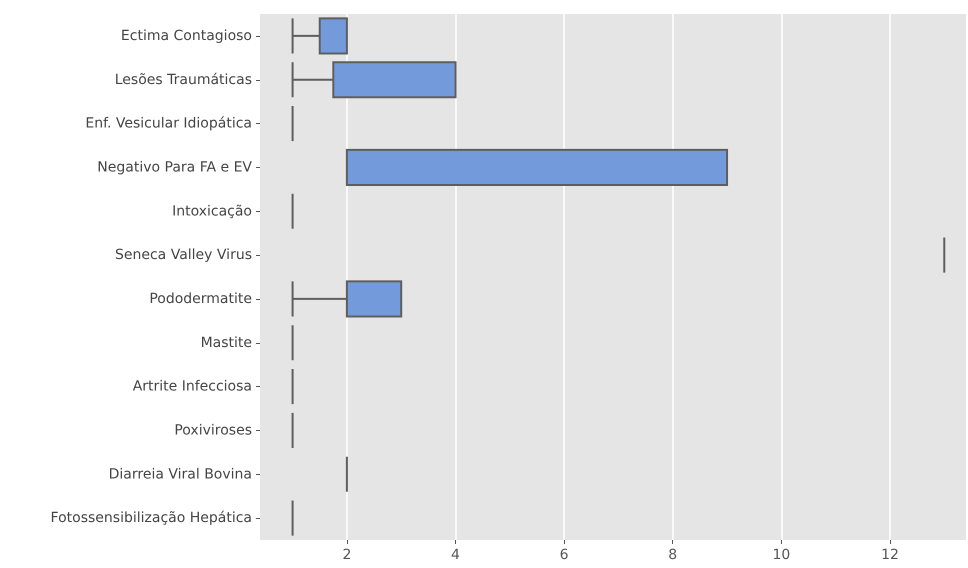 The height and width of the screenshot is (568, 968). Describe the element at coordinates (455, 555) in the screenshot. I see `x-tick-label: 4` at that location.